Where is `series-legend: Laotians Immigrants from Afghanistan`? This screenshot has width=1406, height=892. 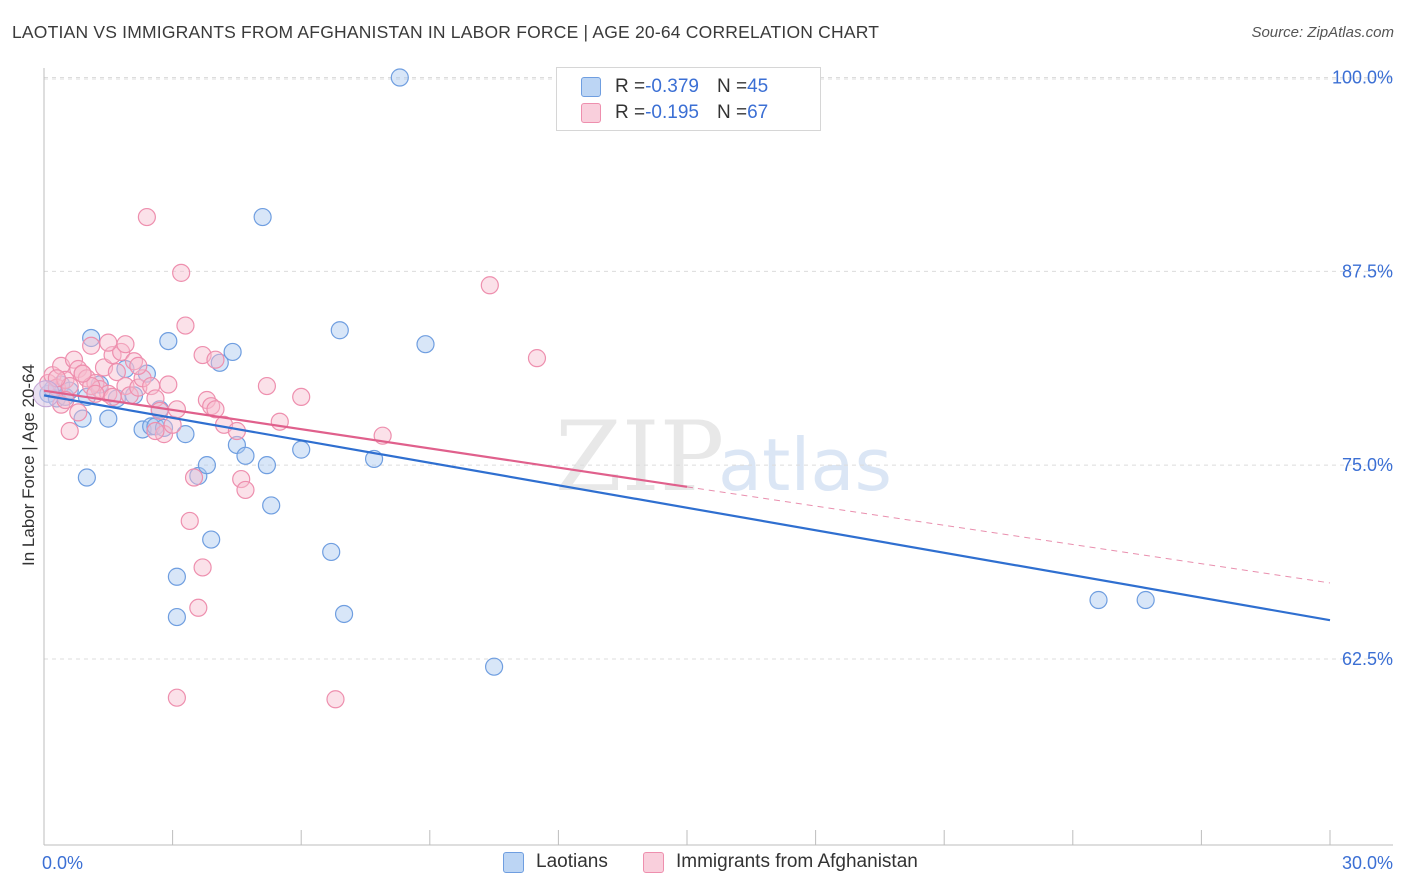 series-legend: Laotians Immigrants from Afghanistan is located at coordinates (703, 865).